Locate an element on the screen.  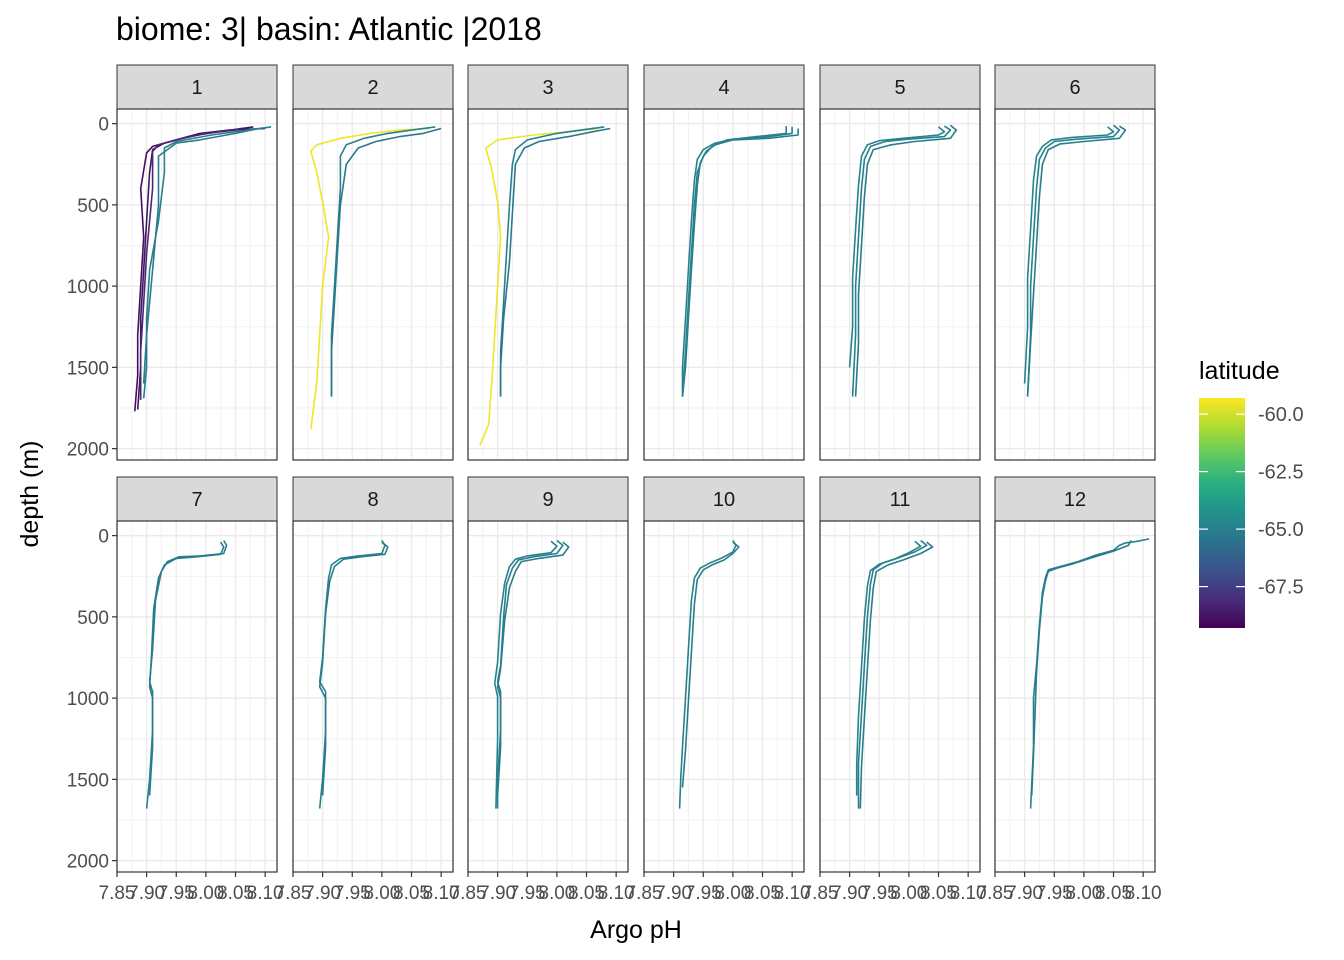
facet-panel-10: 10 is located at coordinates (724, 674).